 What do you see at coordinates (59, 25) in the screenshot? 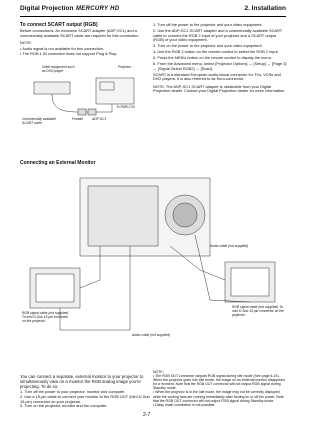
I see `heading: To connect SCART output (RGB)` at bounding box center [59, 25].